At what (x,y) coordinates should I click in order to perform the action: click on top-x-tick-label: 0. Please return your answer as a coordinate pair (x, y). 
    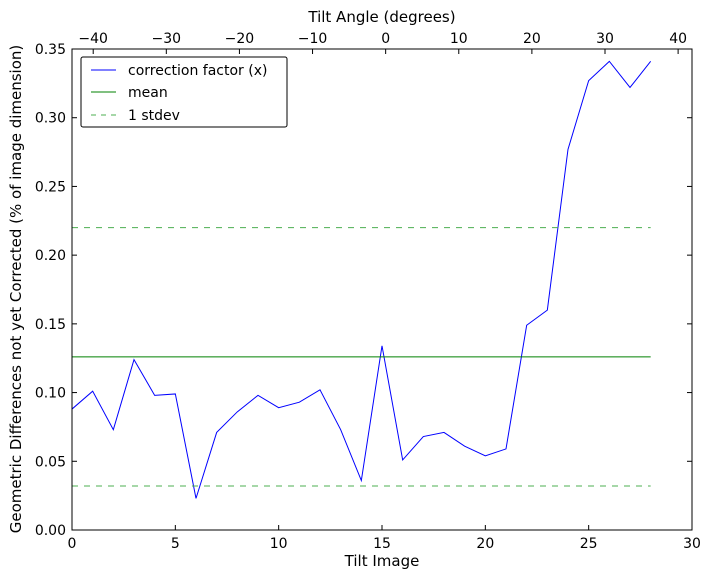
    Looking at the image, I should click on (385, 39).